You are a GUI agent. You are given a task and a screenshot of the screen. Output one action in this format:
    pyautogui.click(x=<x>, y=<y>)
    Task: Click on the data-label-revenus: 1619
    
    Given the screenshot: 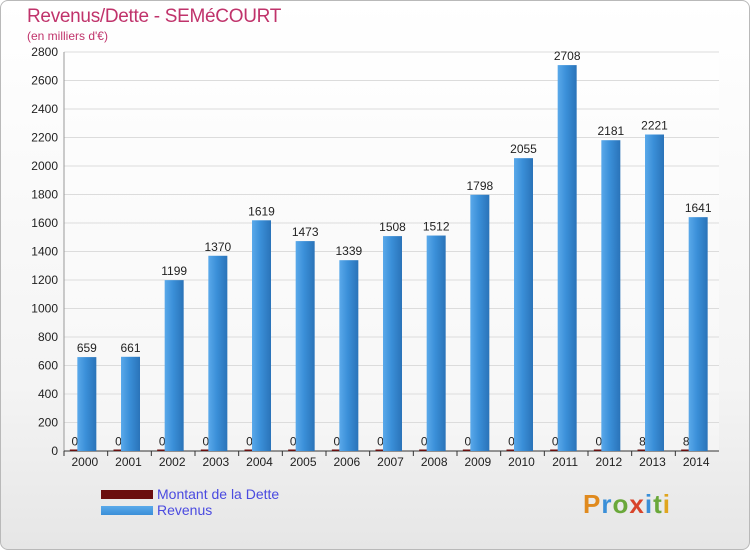 What is the action you would take?
    pyautogui.click(x=261, y=211)
    